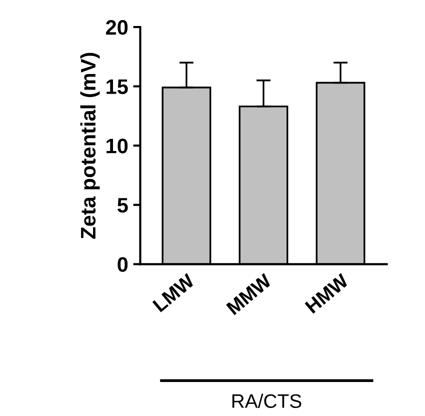 The height and width of the screenshot is (416, 425). I want to click on y-tick-label: 0, so click(123, 264).